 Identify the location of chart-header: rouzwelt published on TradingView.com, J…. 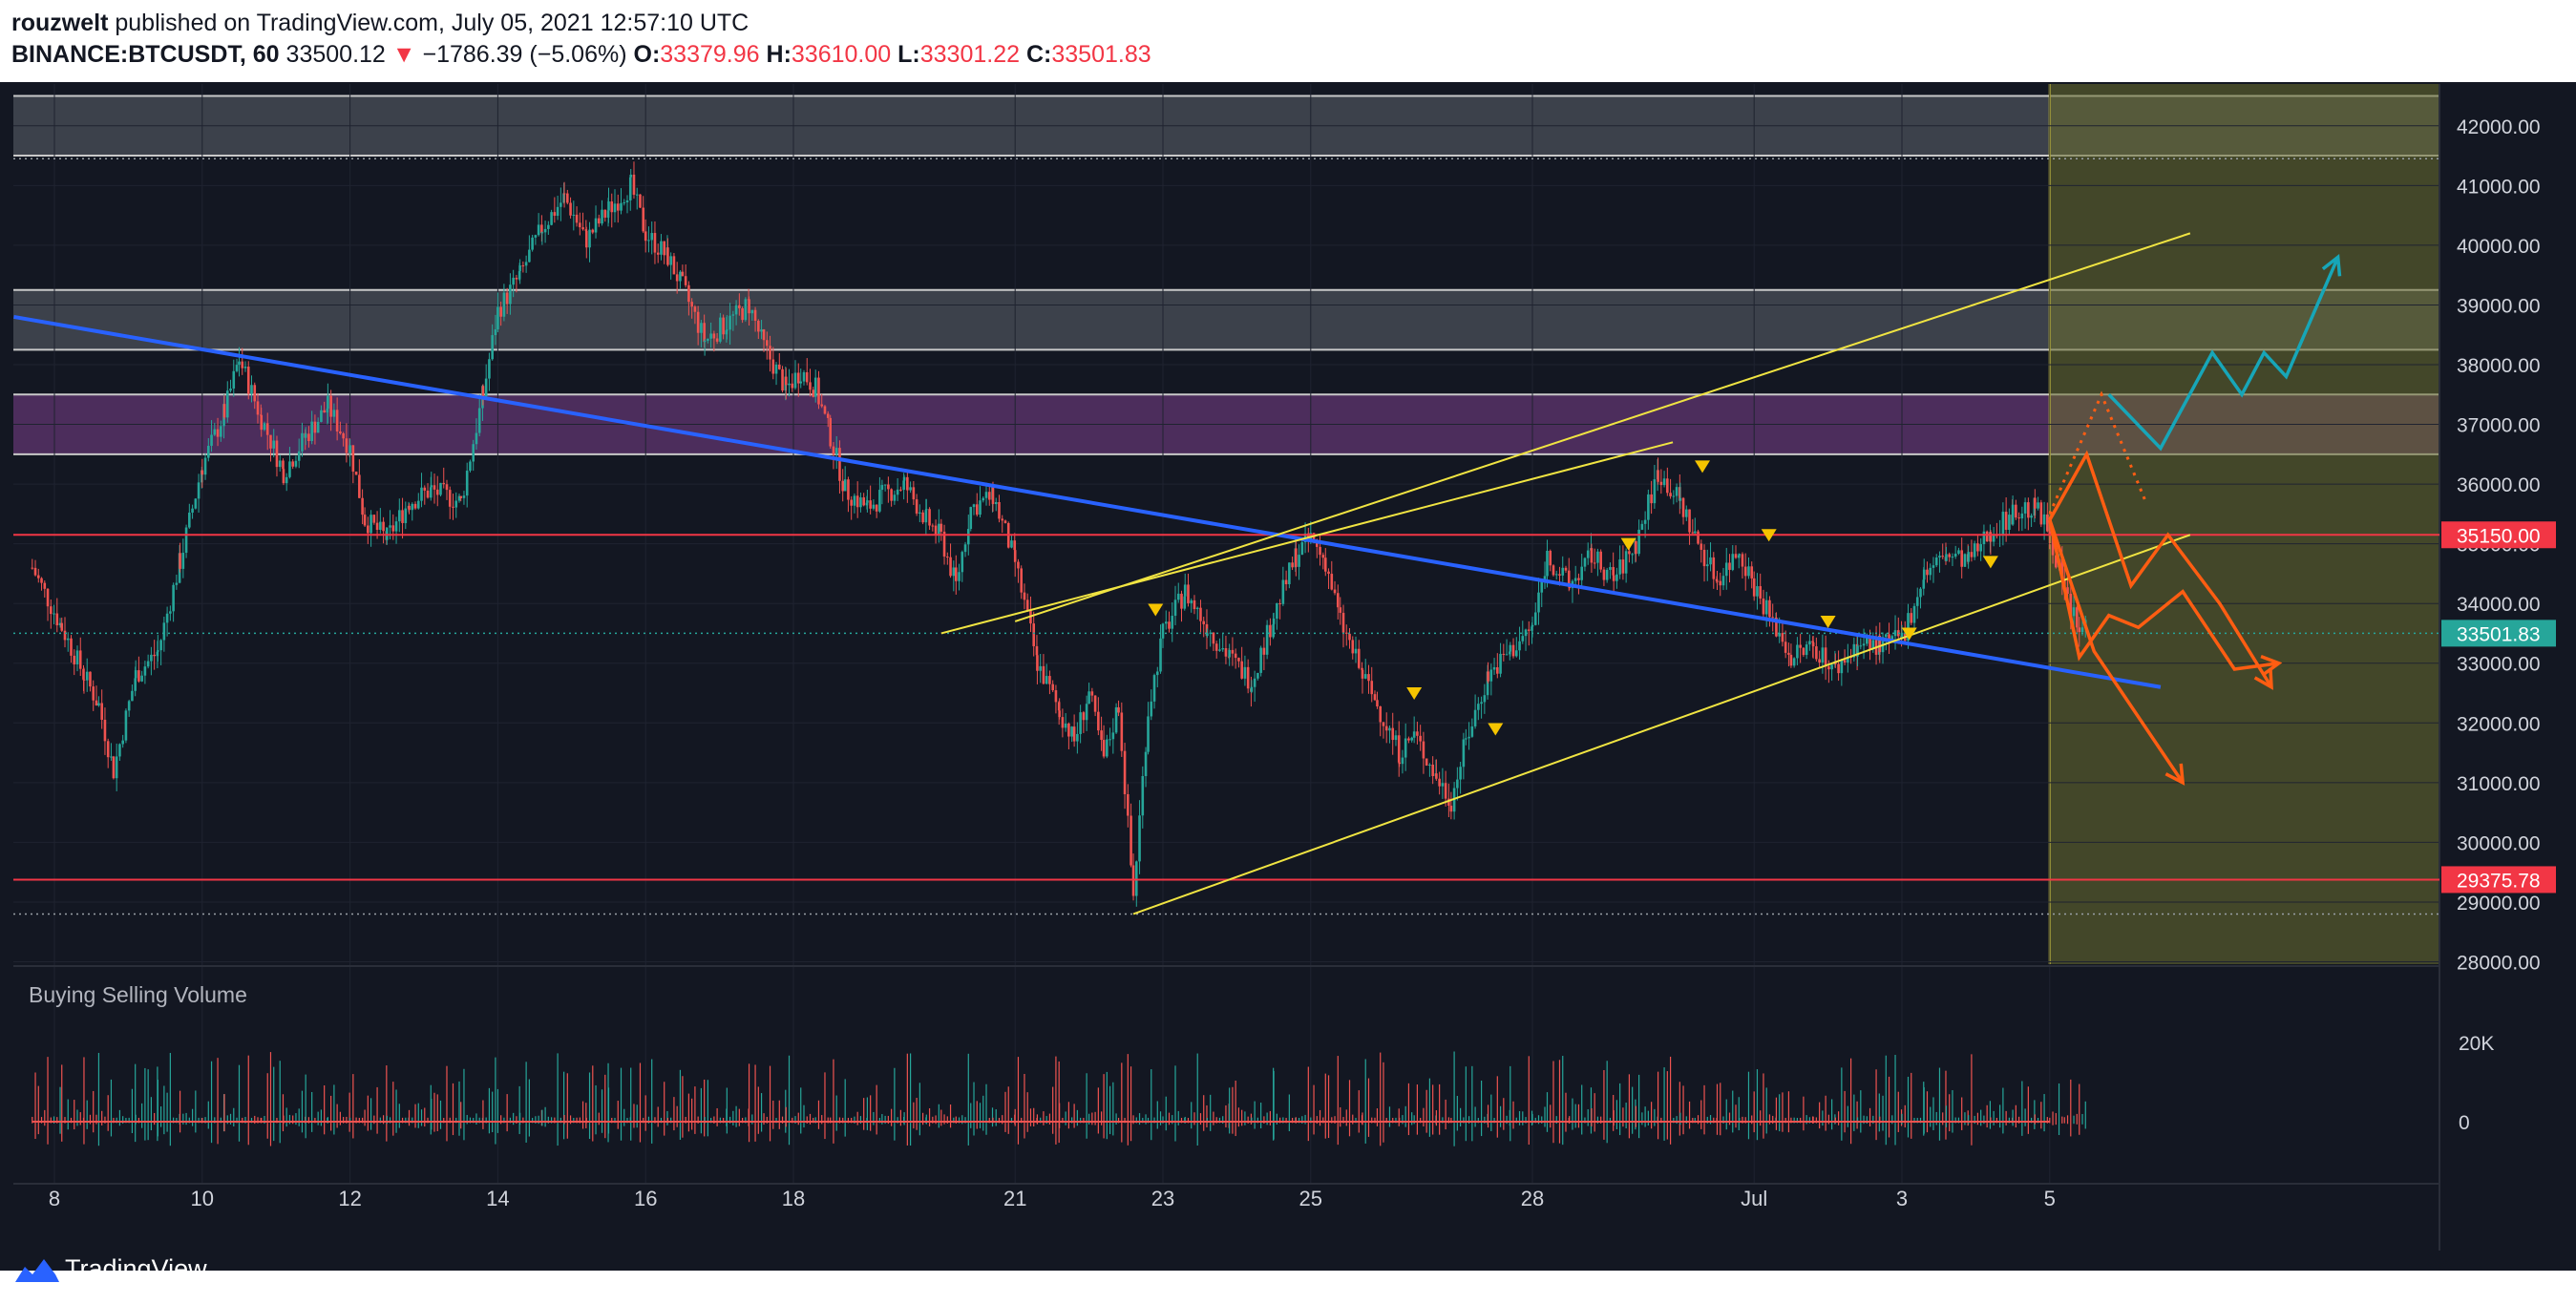
(1288, 41).